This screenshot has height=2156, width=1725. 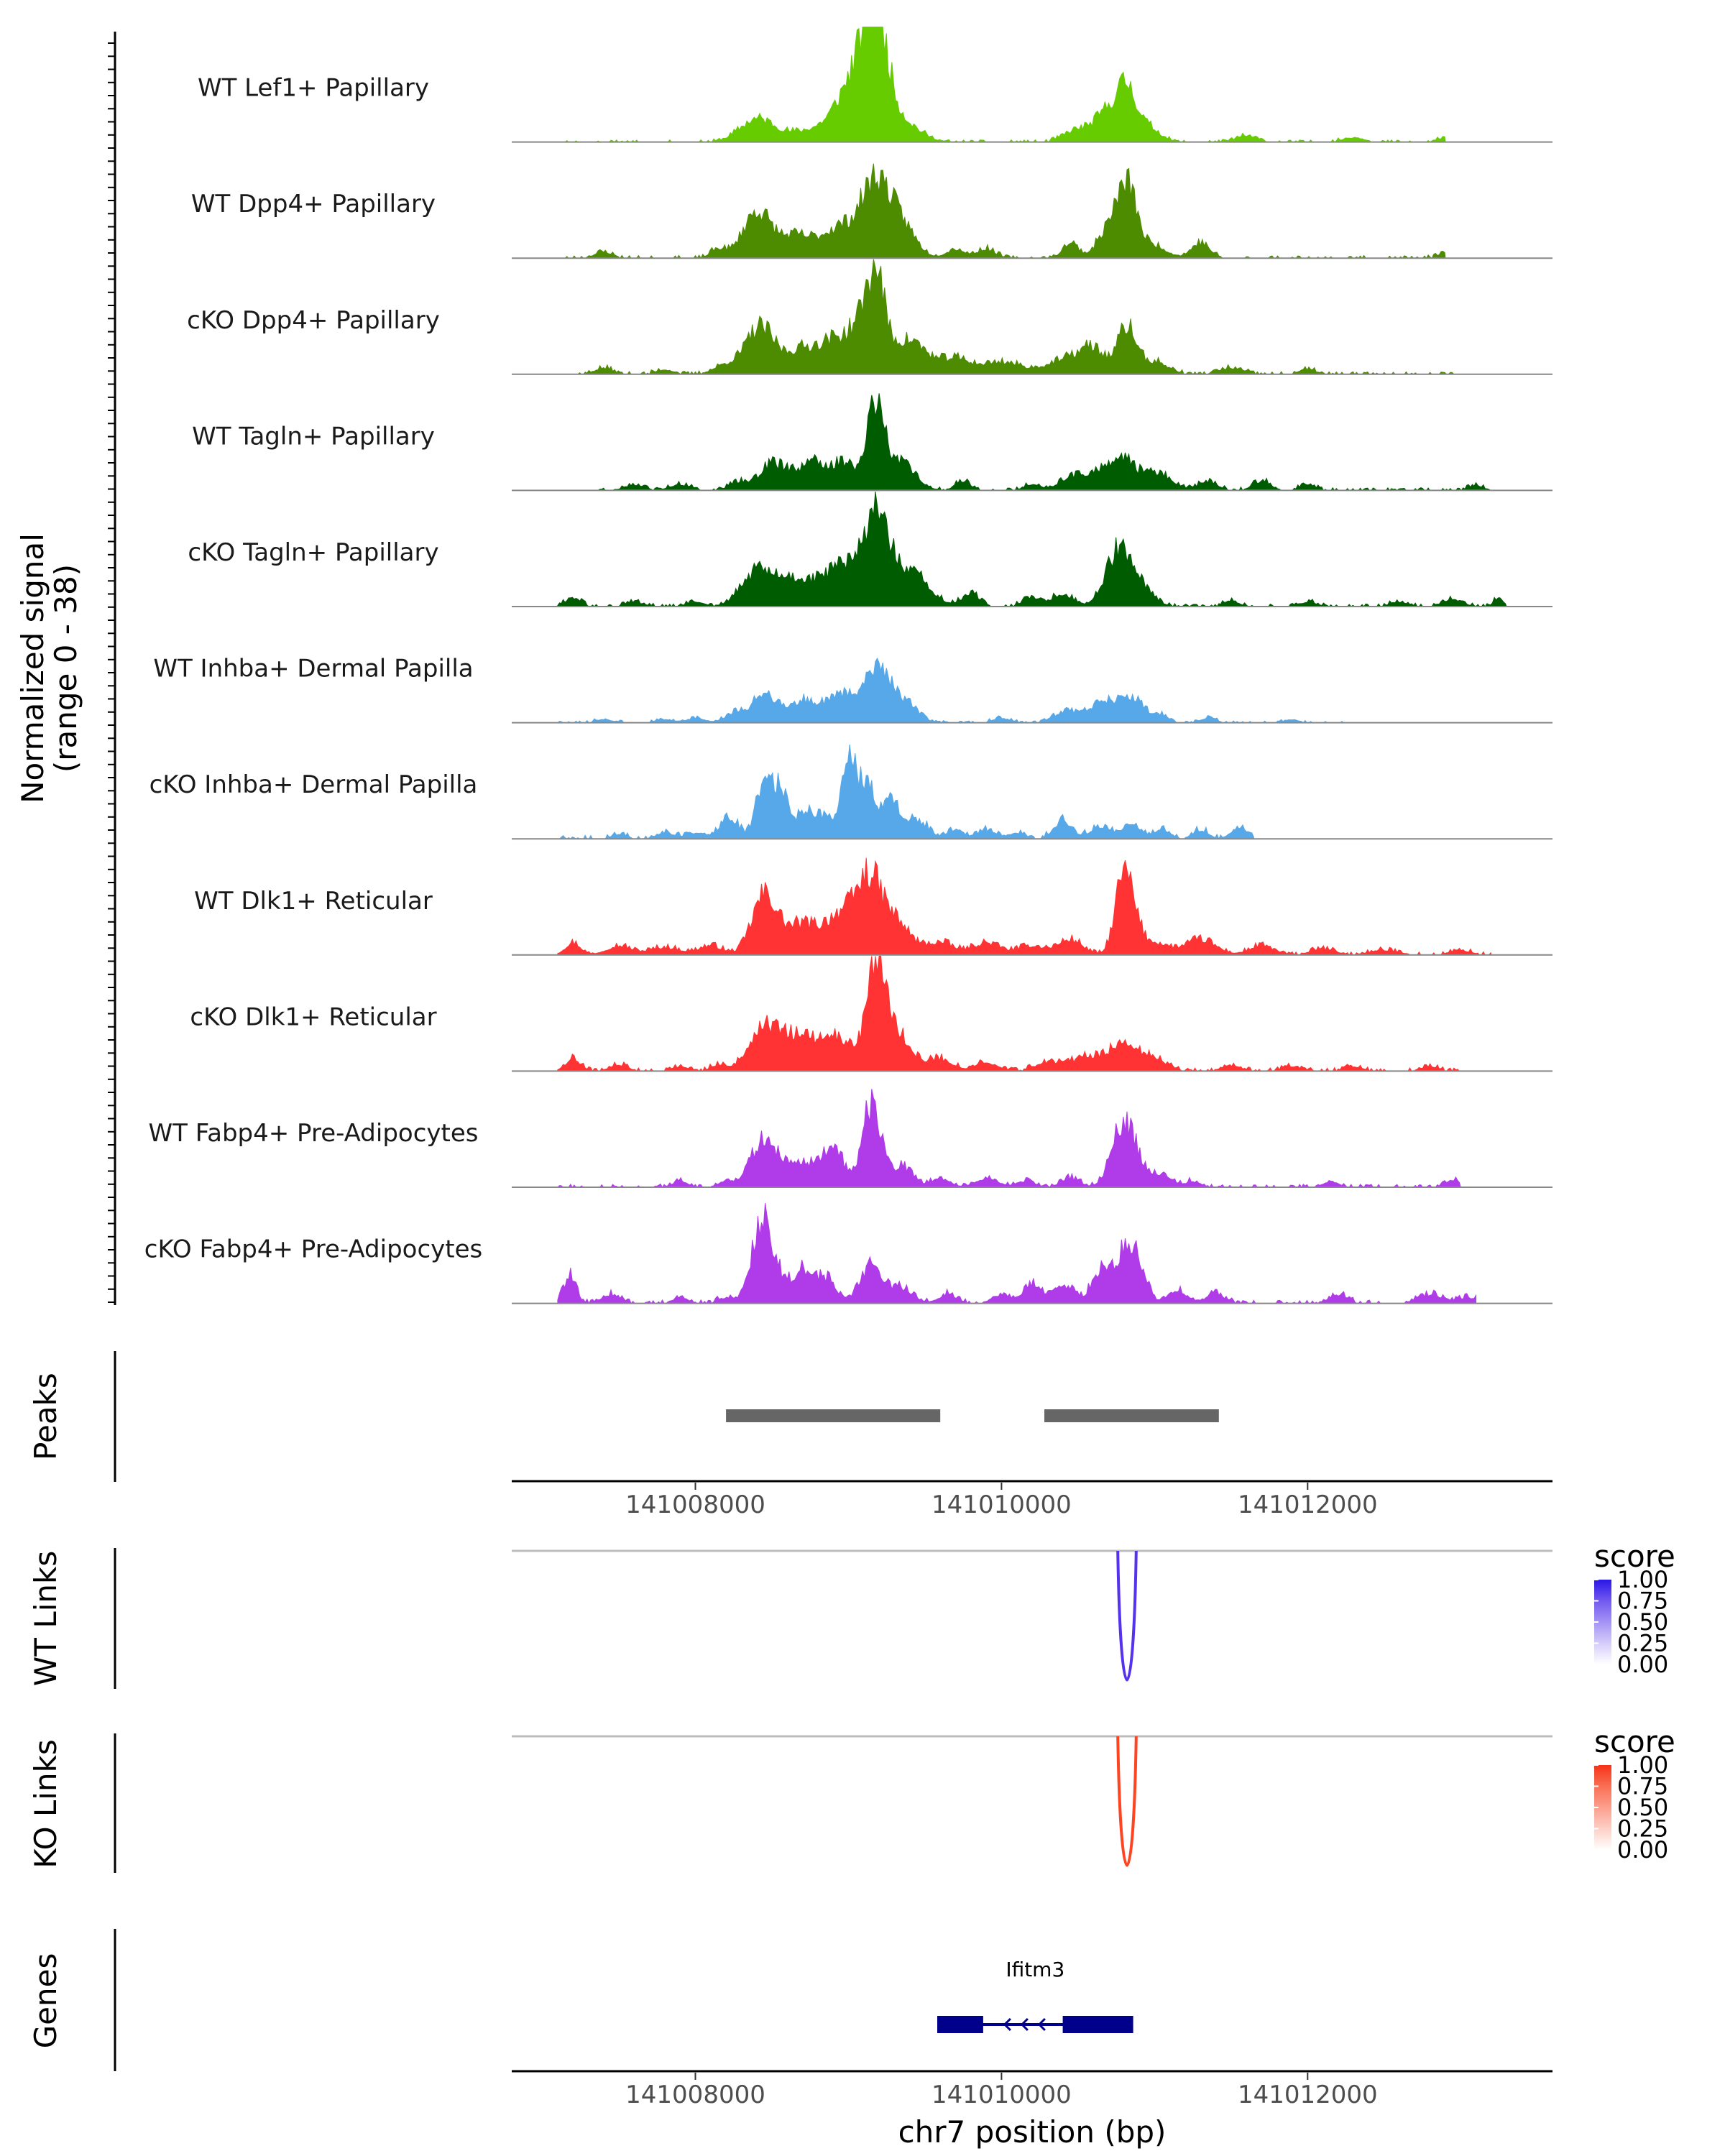 I want to click on x-ticks-top: 141008000 141010000 141012000, so click(x=1001, y=1501).